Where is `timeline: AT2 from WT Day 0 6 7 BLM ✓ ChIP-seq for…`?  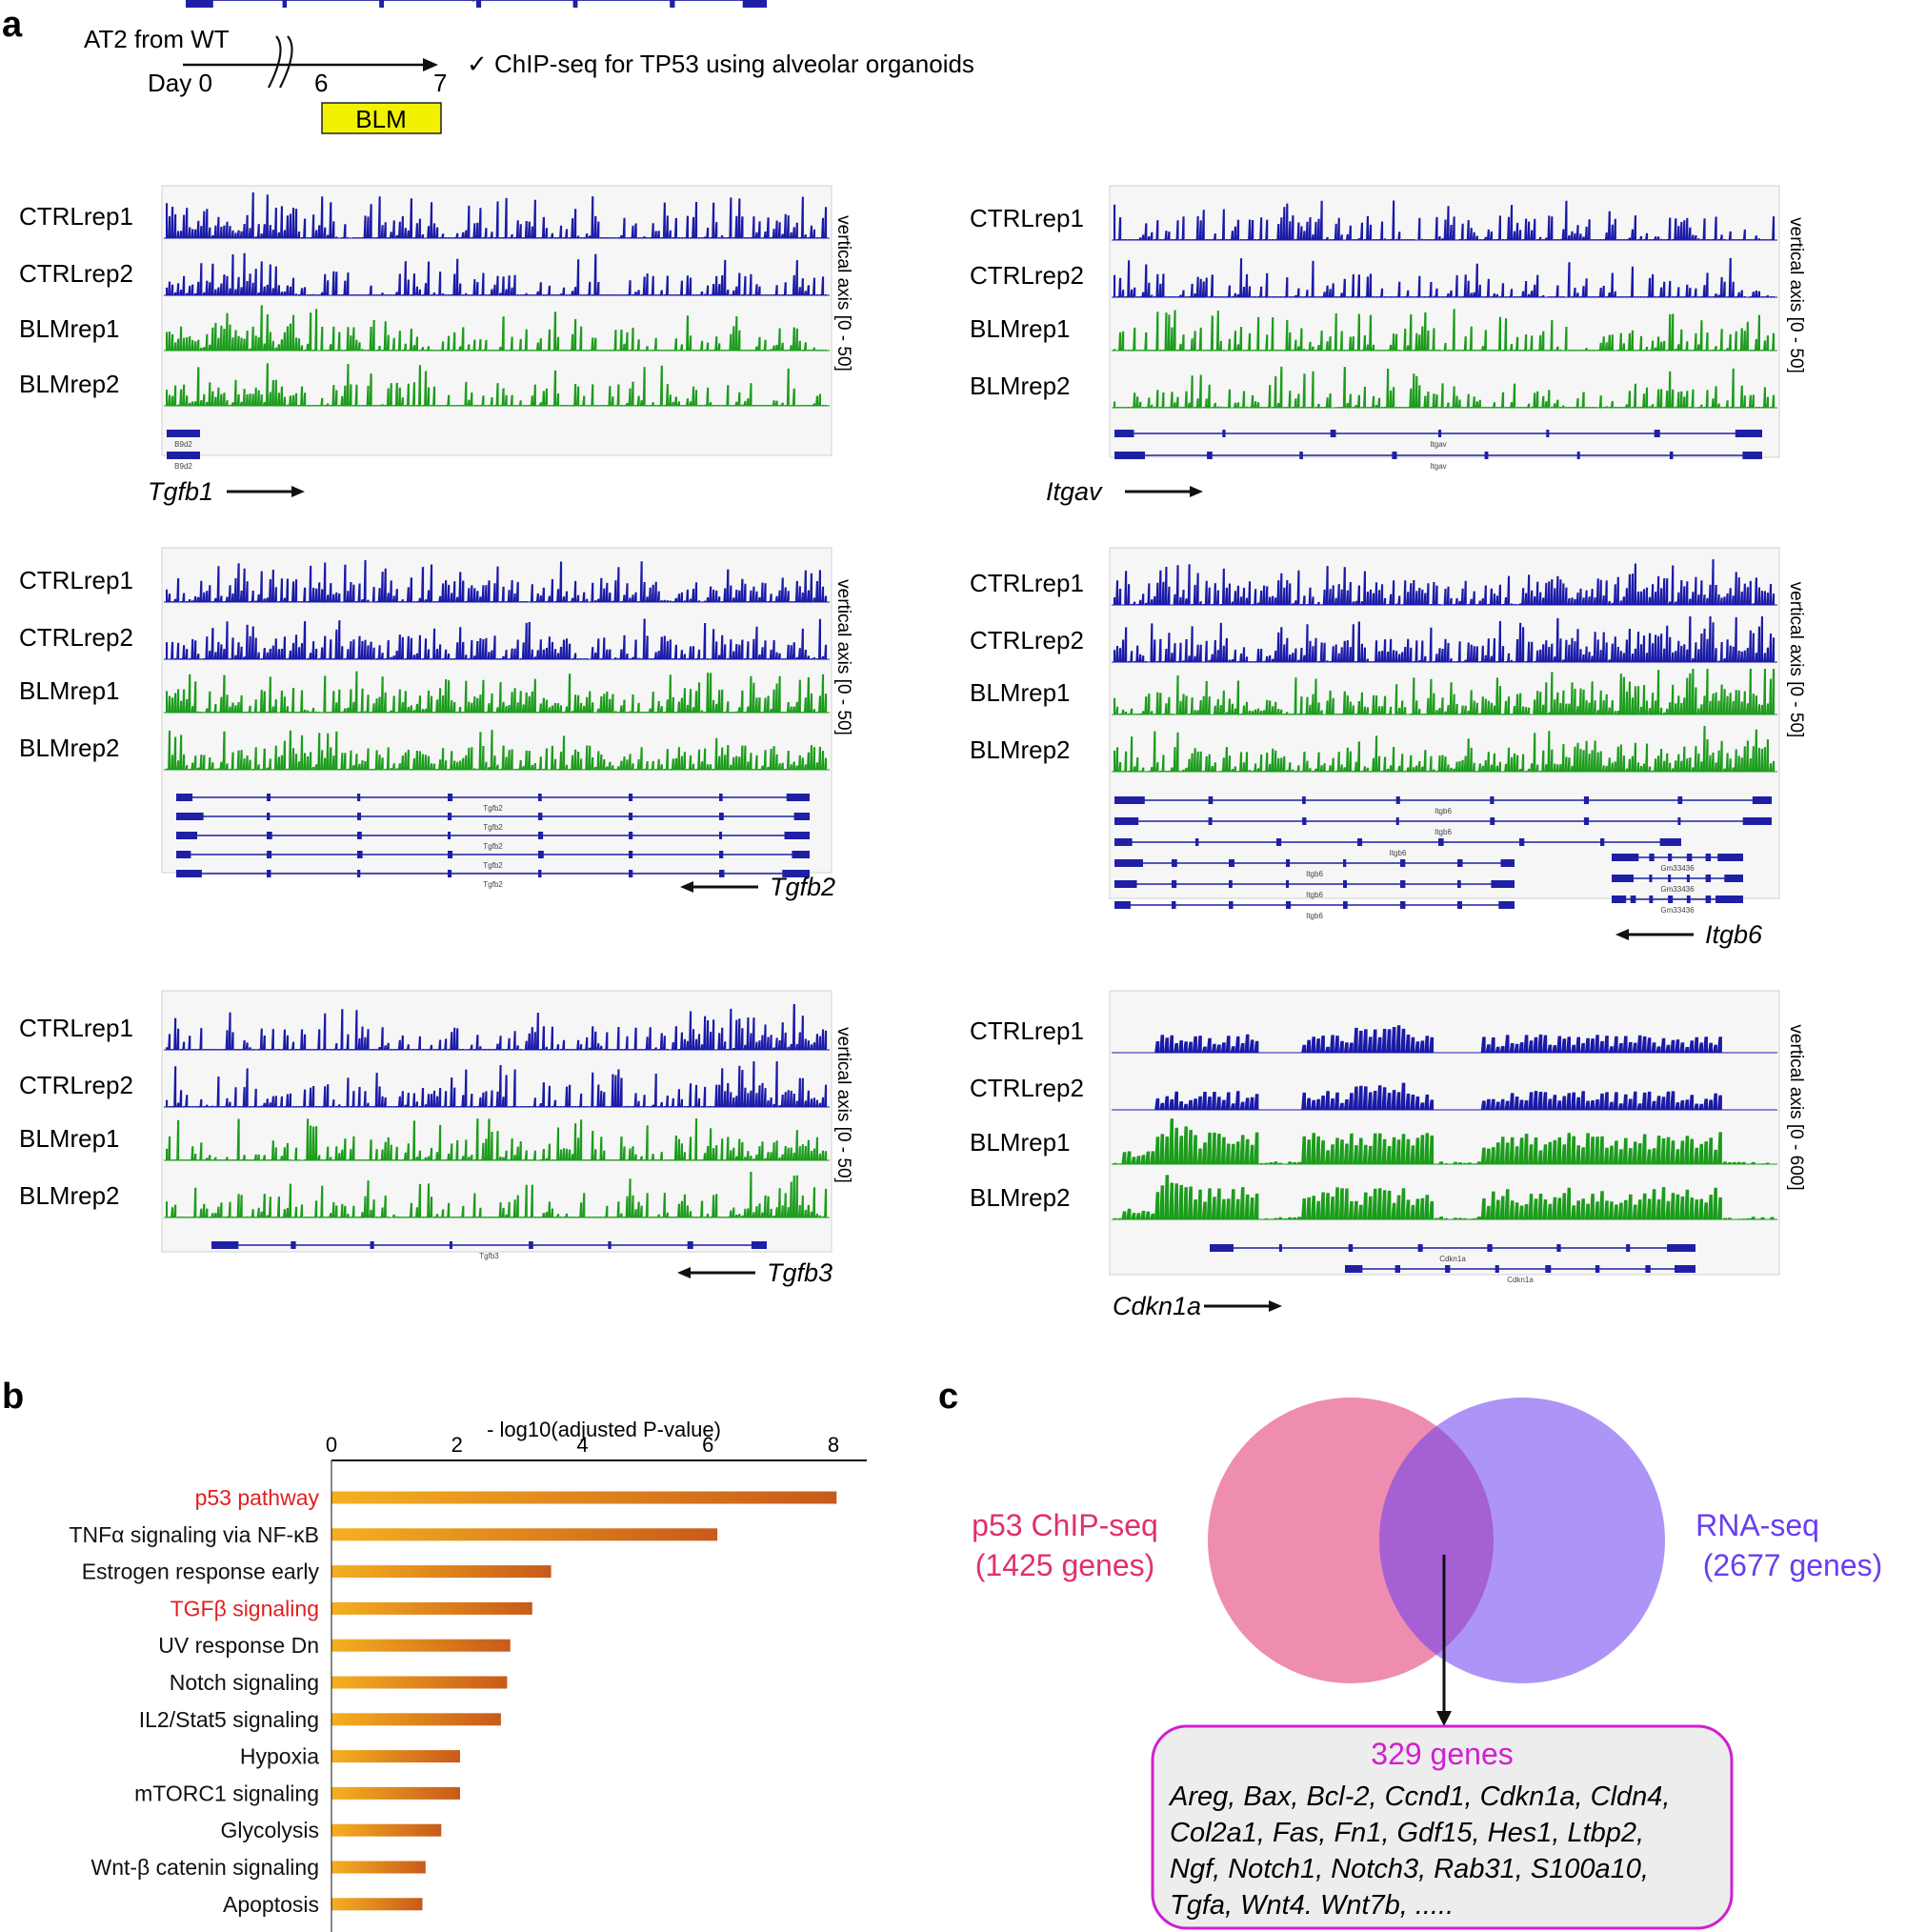
timeline: AT2 from WT Day 0 6 7 BLM ✓ ChIP-seq for… is located at coordinates (529, 79).